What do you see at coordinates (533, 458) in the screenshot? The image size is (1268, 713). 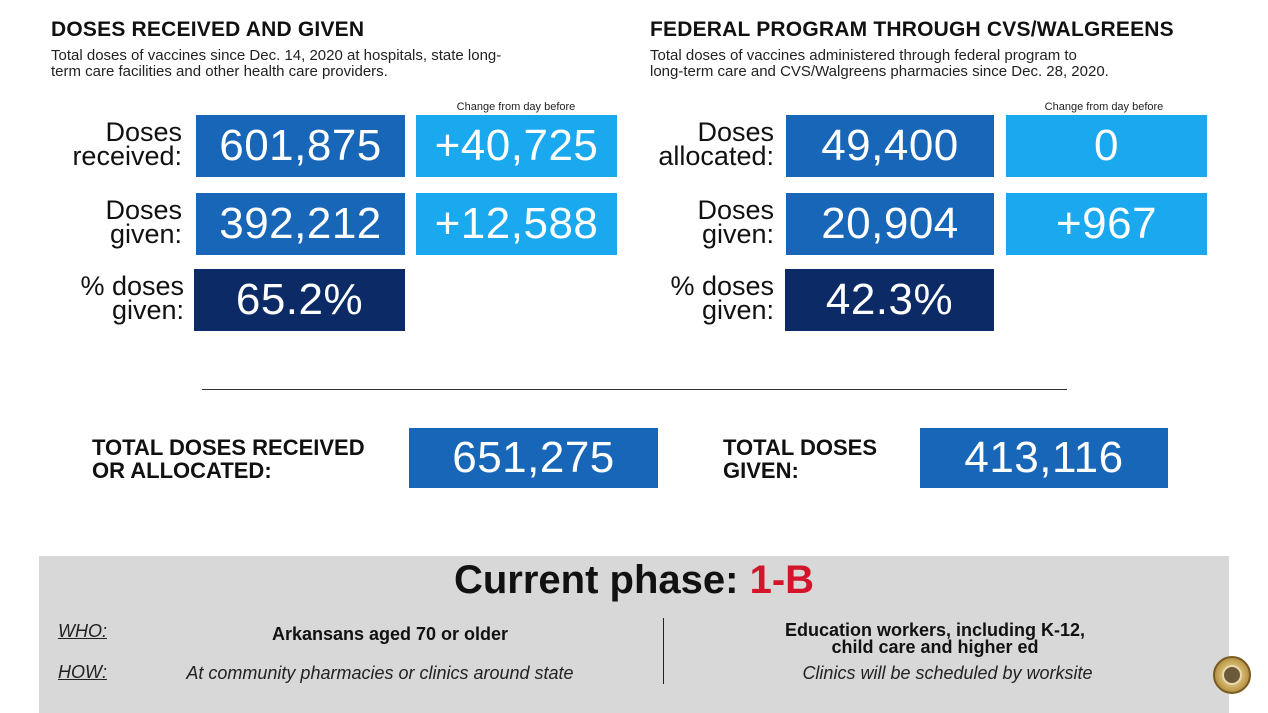 I see `total-received-value: 651,275` at bounding box center [533, 458].